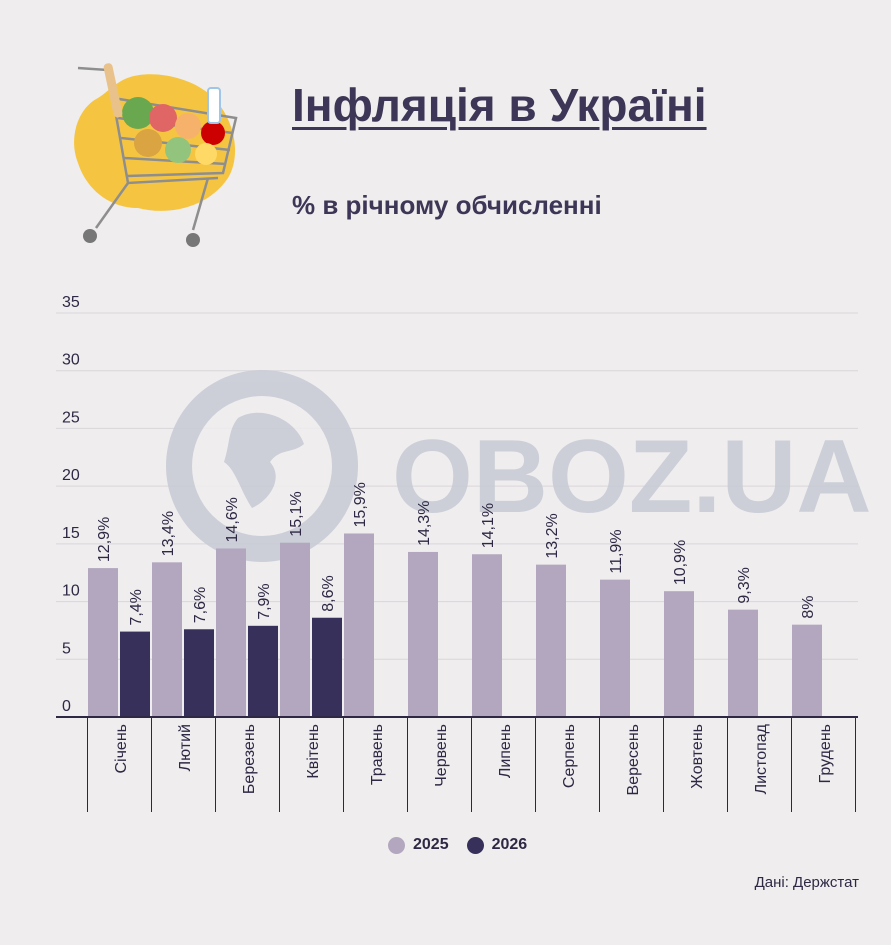 This screenshot has width=891, height=945. I want to click on data-label: 10,9%, so click(680, 562).